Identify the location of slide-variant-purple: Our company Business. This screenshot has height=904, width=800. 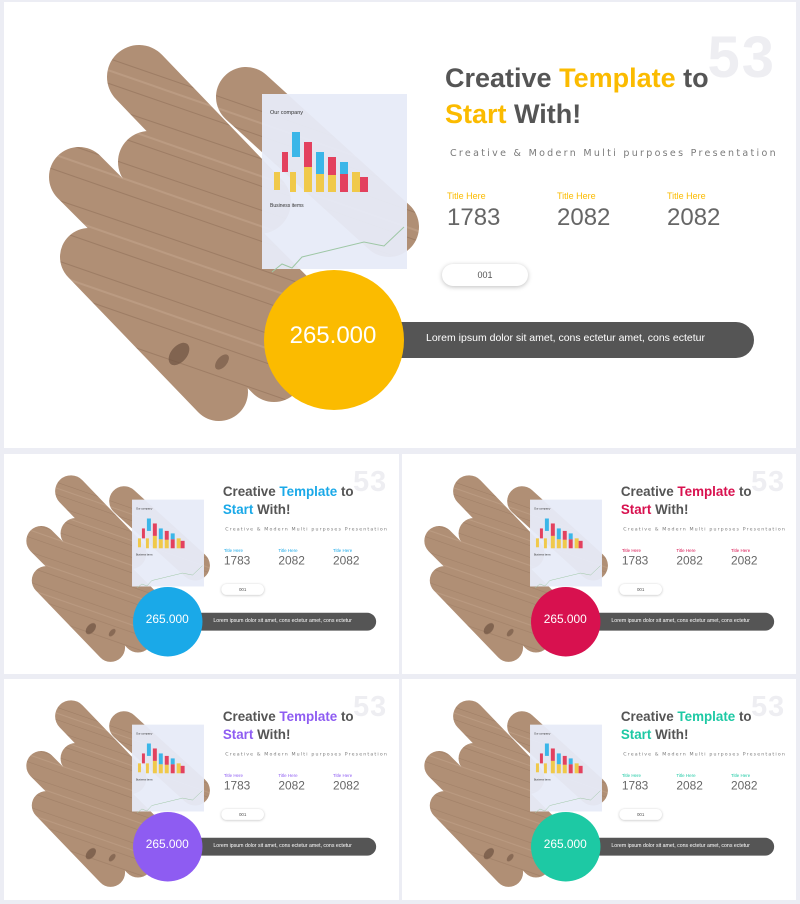
(201, 789).